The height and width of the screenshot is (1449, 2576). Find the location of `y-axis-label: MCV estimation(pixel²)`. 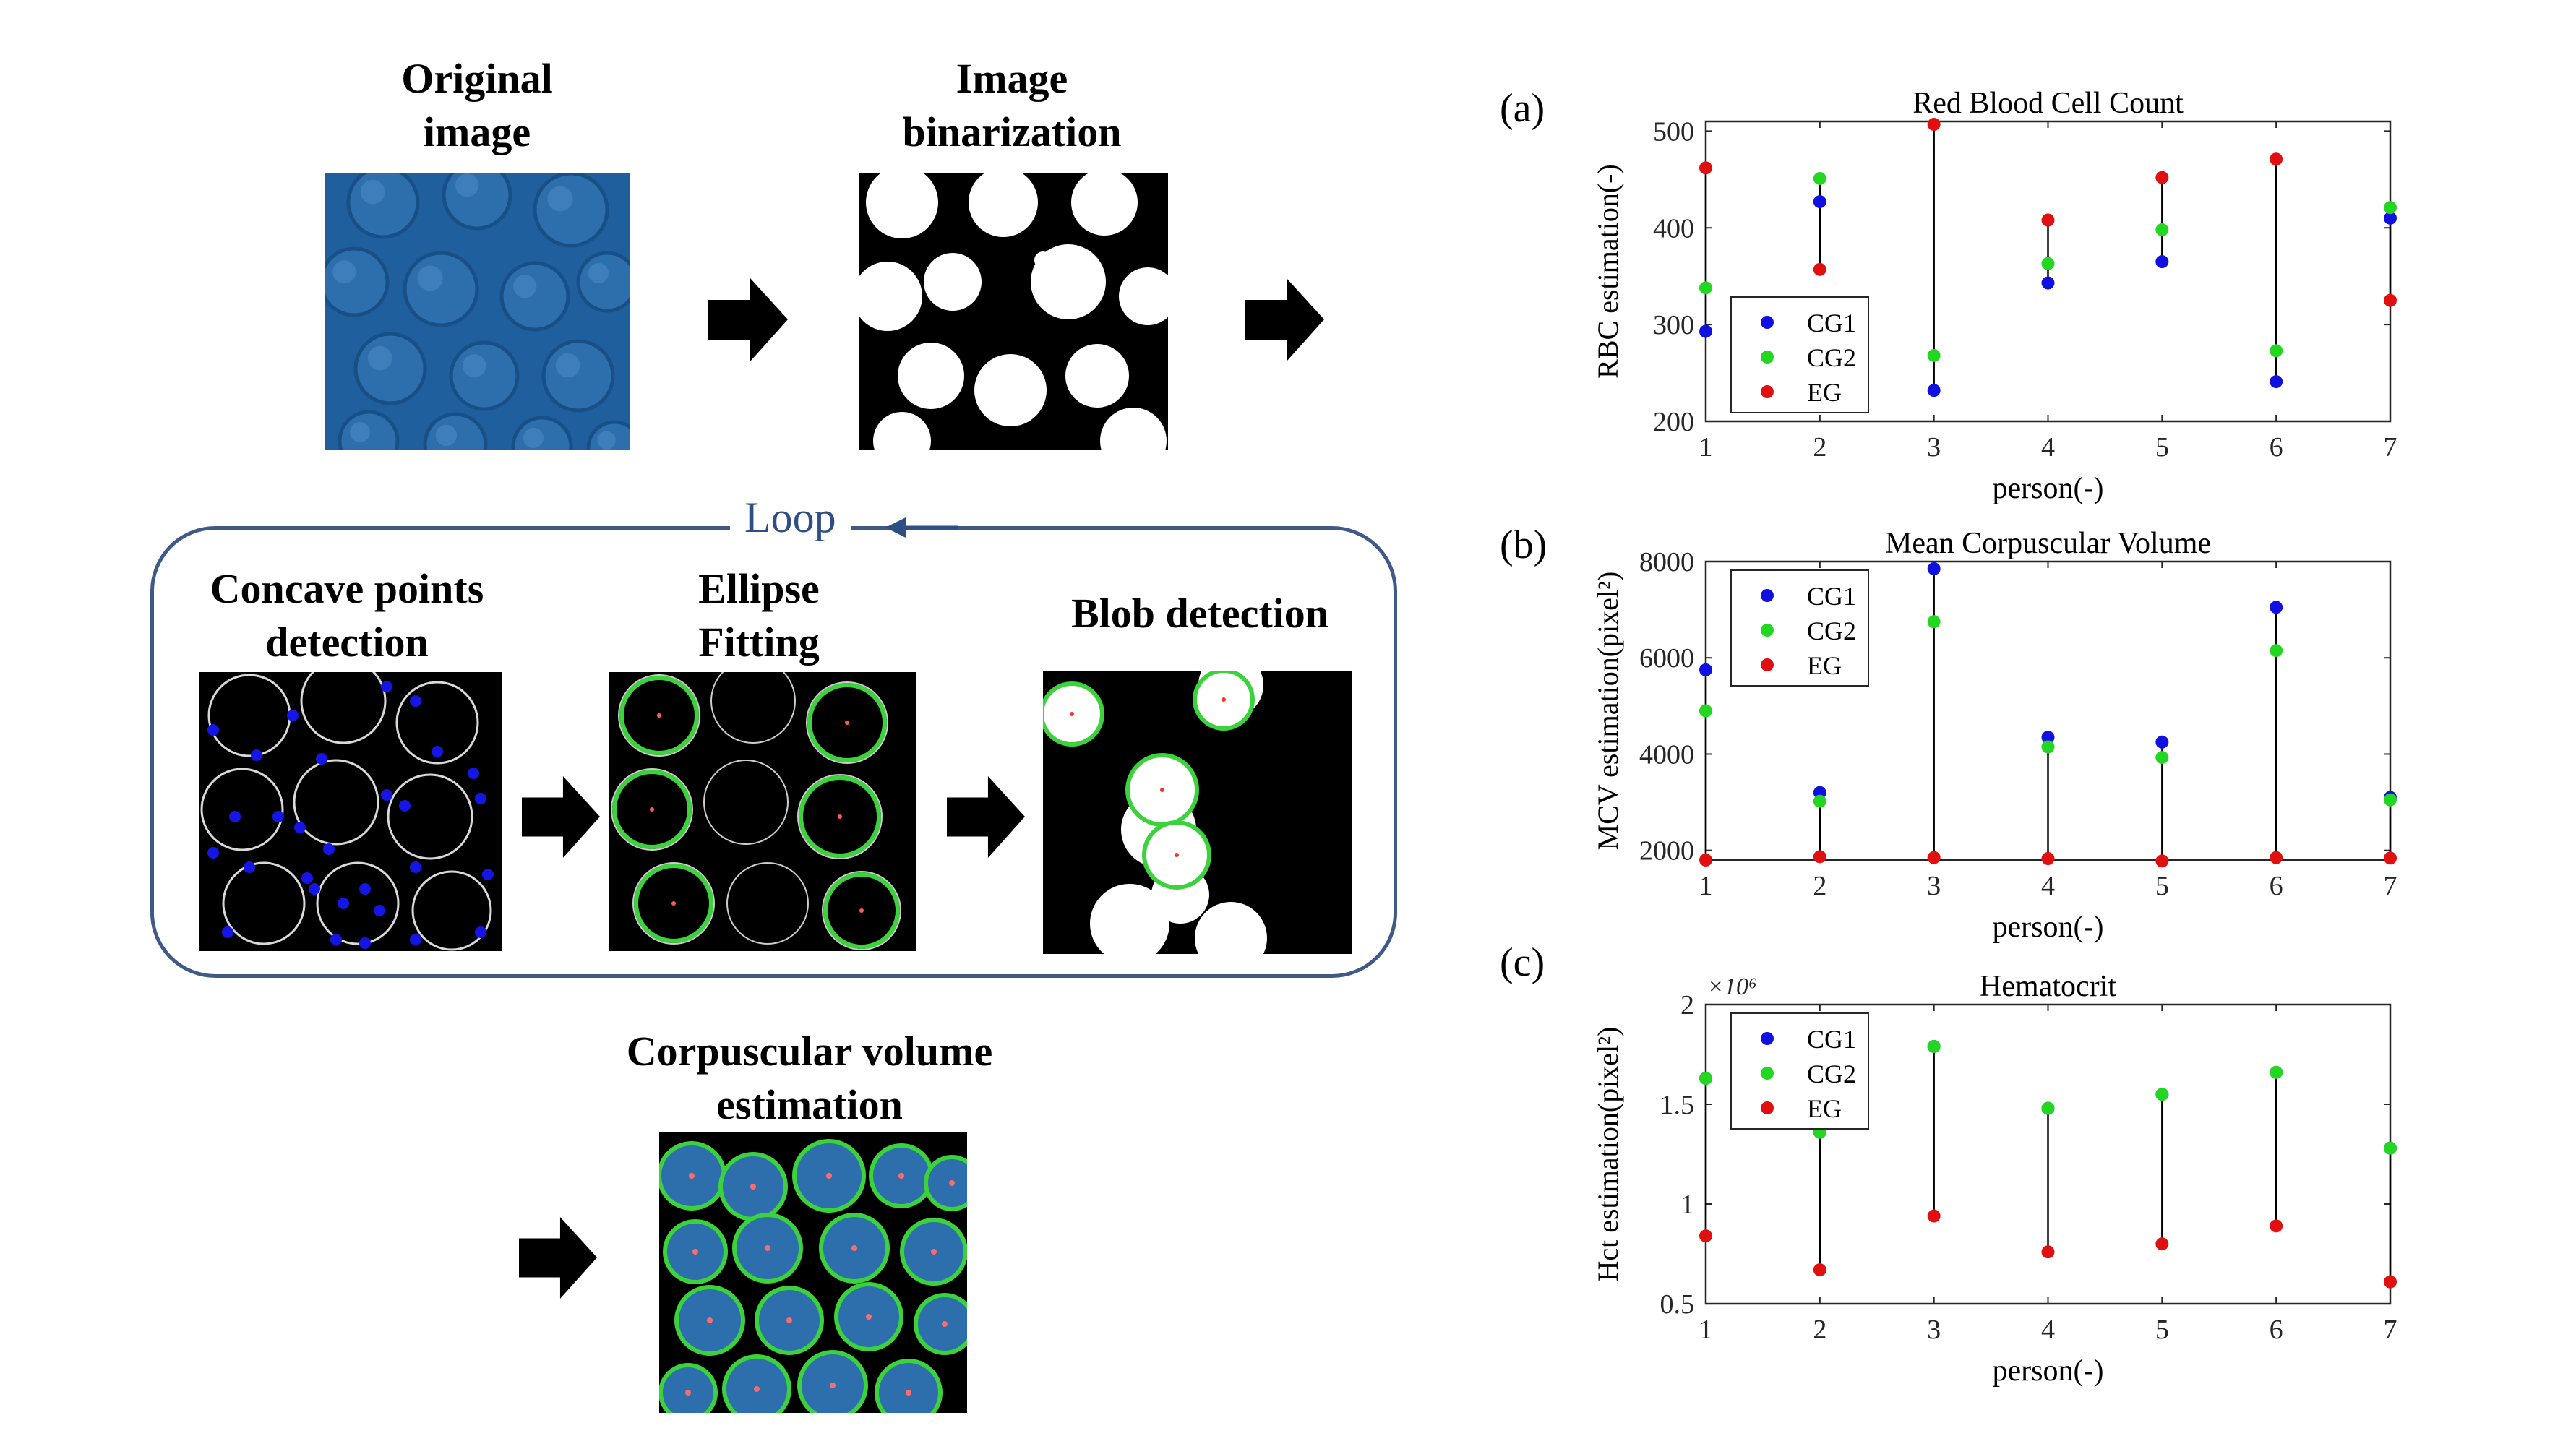

y-axis-label: MCV estimation(pixel²) is located at coordinates (1608, 711).